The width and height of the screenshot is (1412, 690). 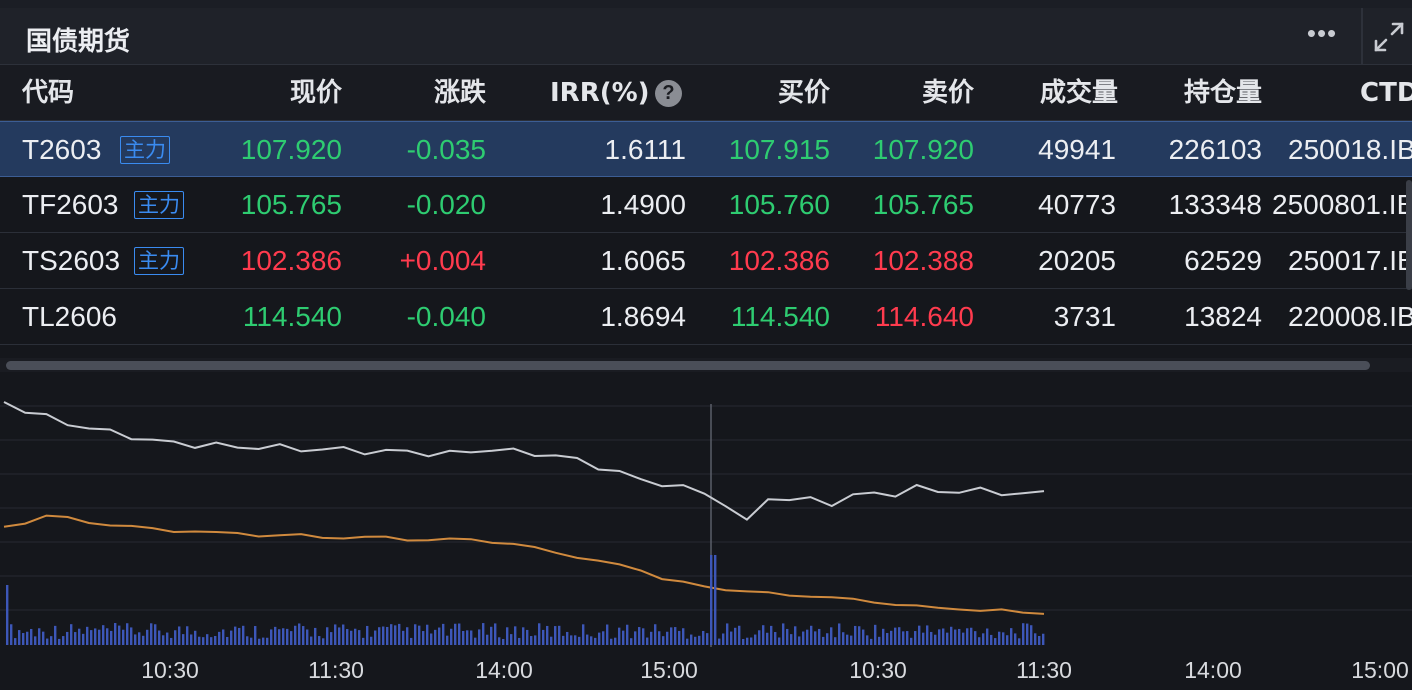 What do you see at coordinates (1322, 33) in the screenshot?
I see `more-horizontal-icon: •••` at bounding box center [1322, 33].